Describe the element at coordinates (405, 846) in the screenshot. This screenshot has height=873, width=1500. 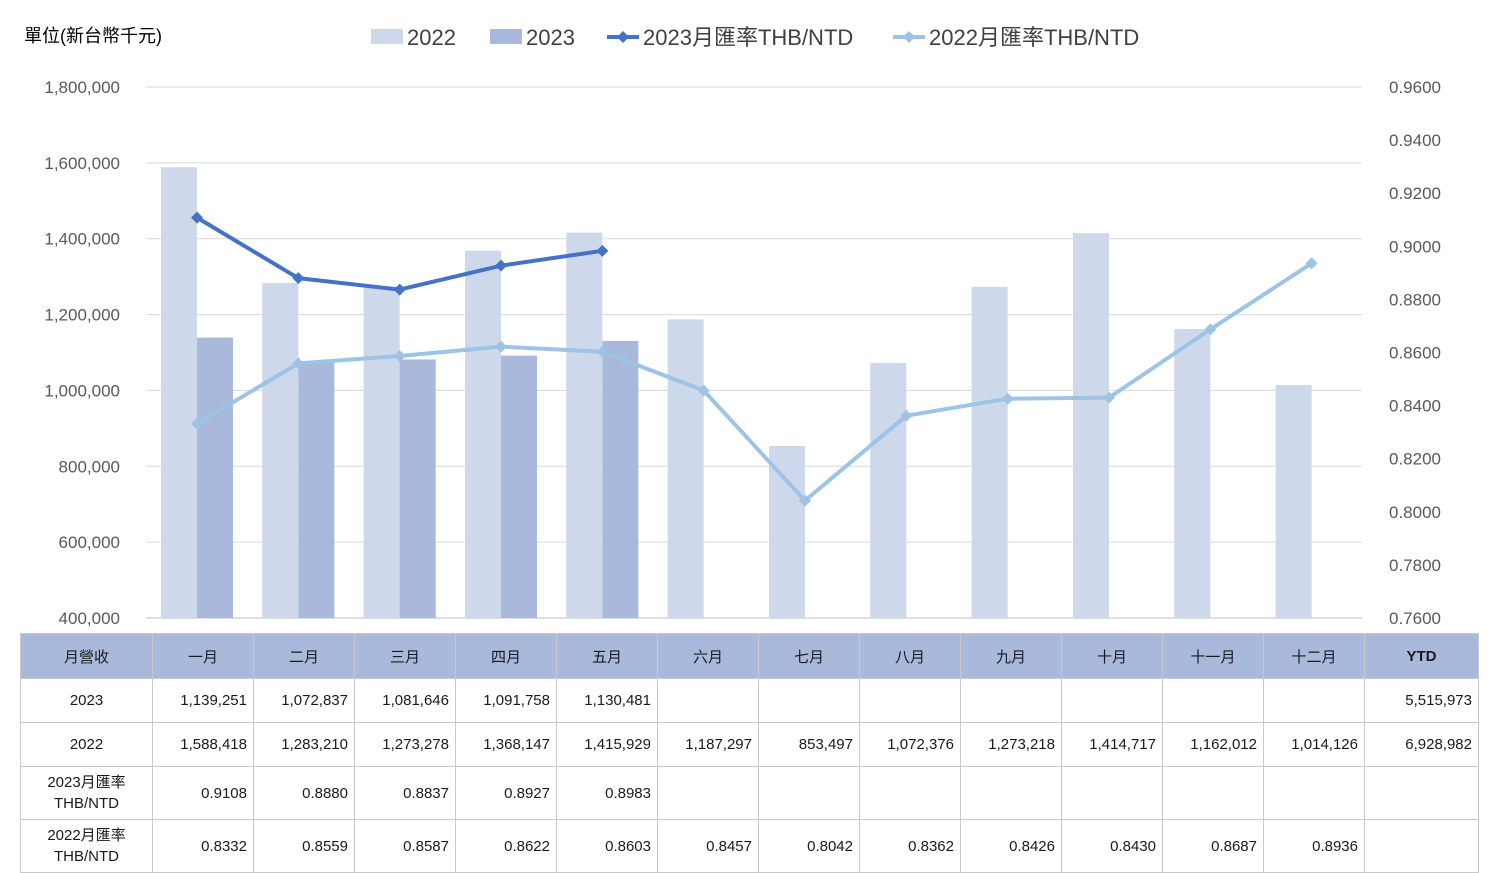
I see `table-cell: 0.8587` at that location.